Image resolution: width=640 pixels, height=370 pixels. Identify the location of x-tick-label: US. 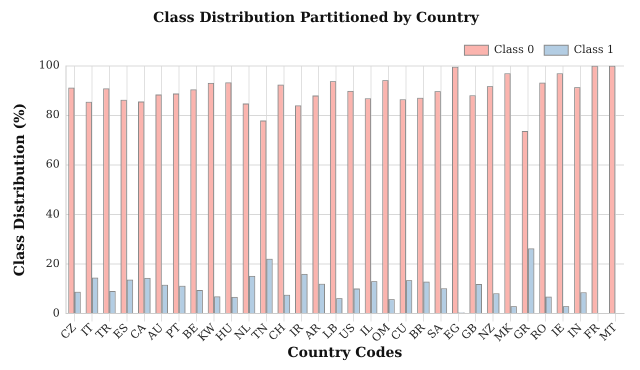
(347, 331).